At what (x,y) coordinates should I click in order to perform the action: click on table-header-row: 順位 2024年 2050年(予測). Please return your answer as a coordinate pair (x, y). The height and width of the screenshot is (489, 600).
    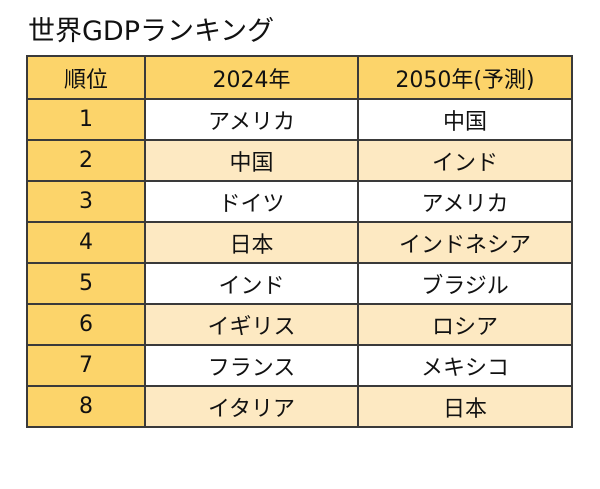
    Looking at the image, I should click on (299, 77).